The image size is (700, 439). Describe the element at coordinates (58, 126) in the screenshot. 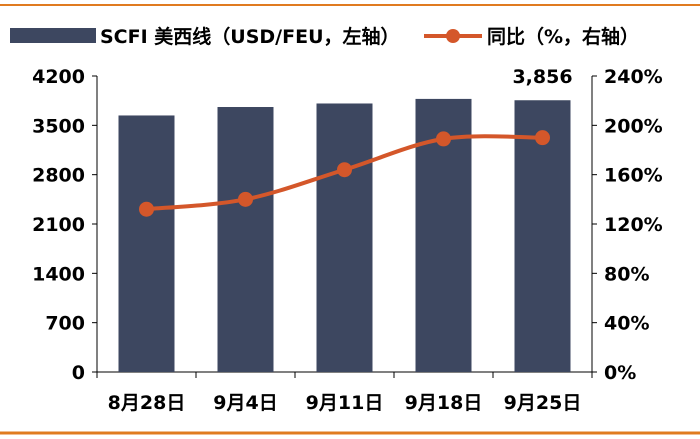

I see `left-y-tick-label: 3500` at that location.